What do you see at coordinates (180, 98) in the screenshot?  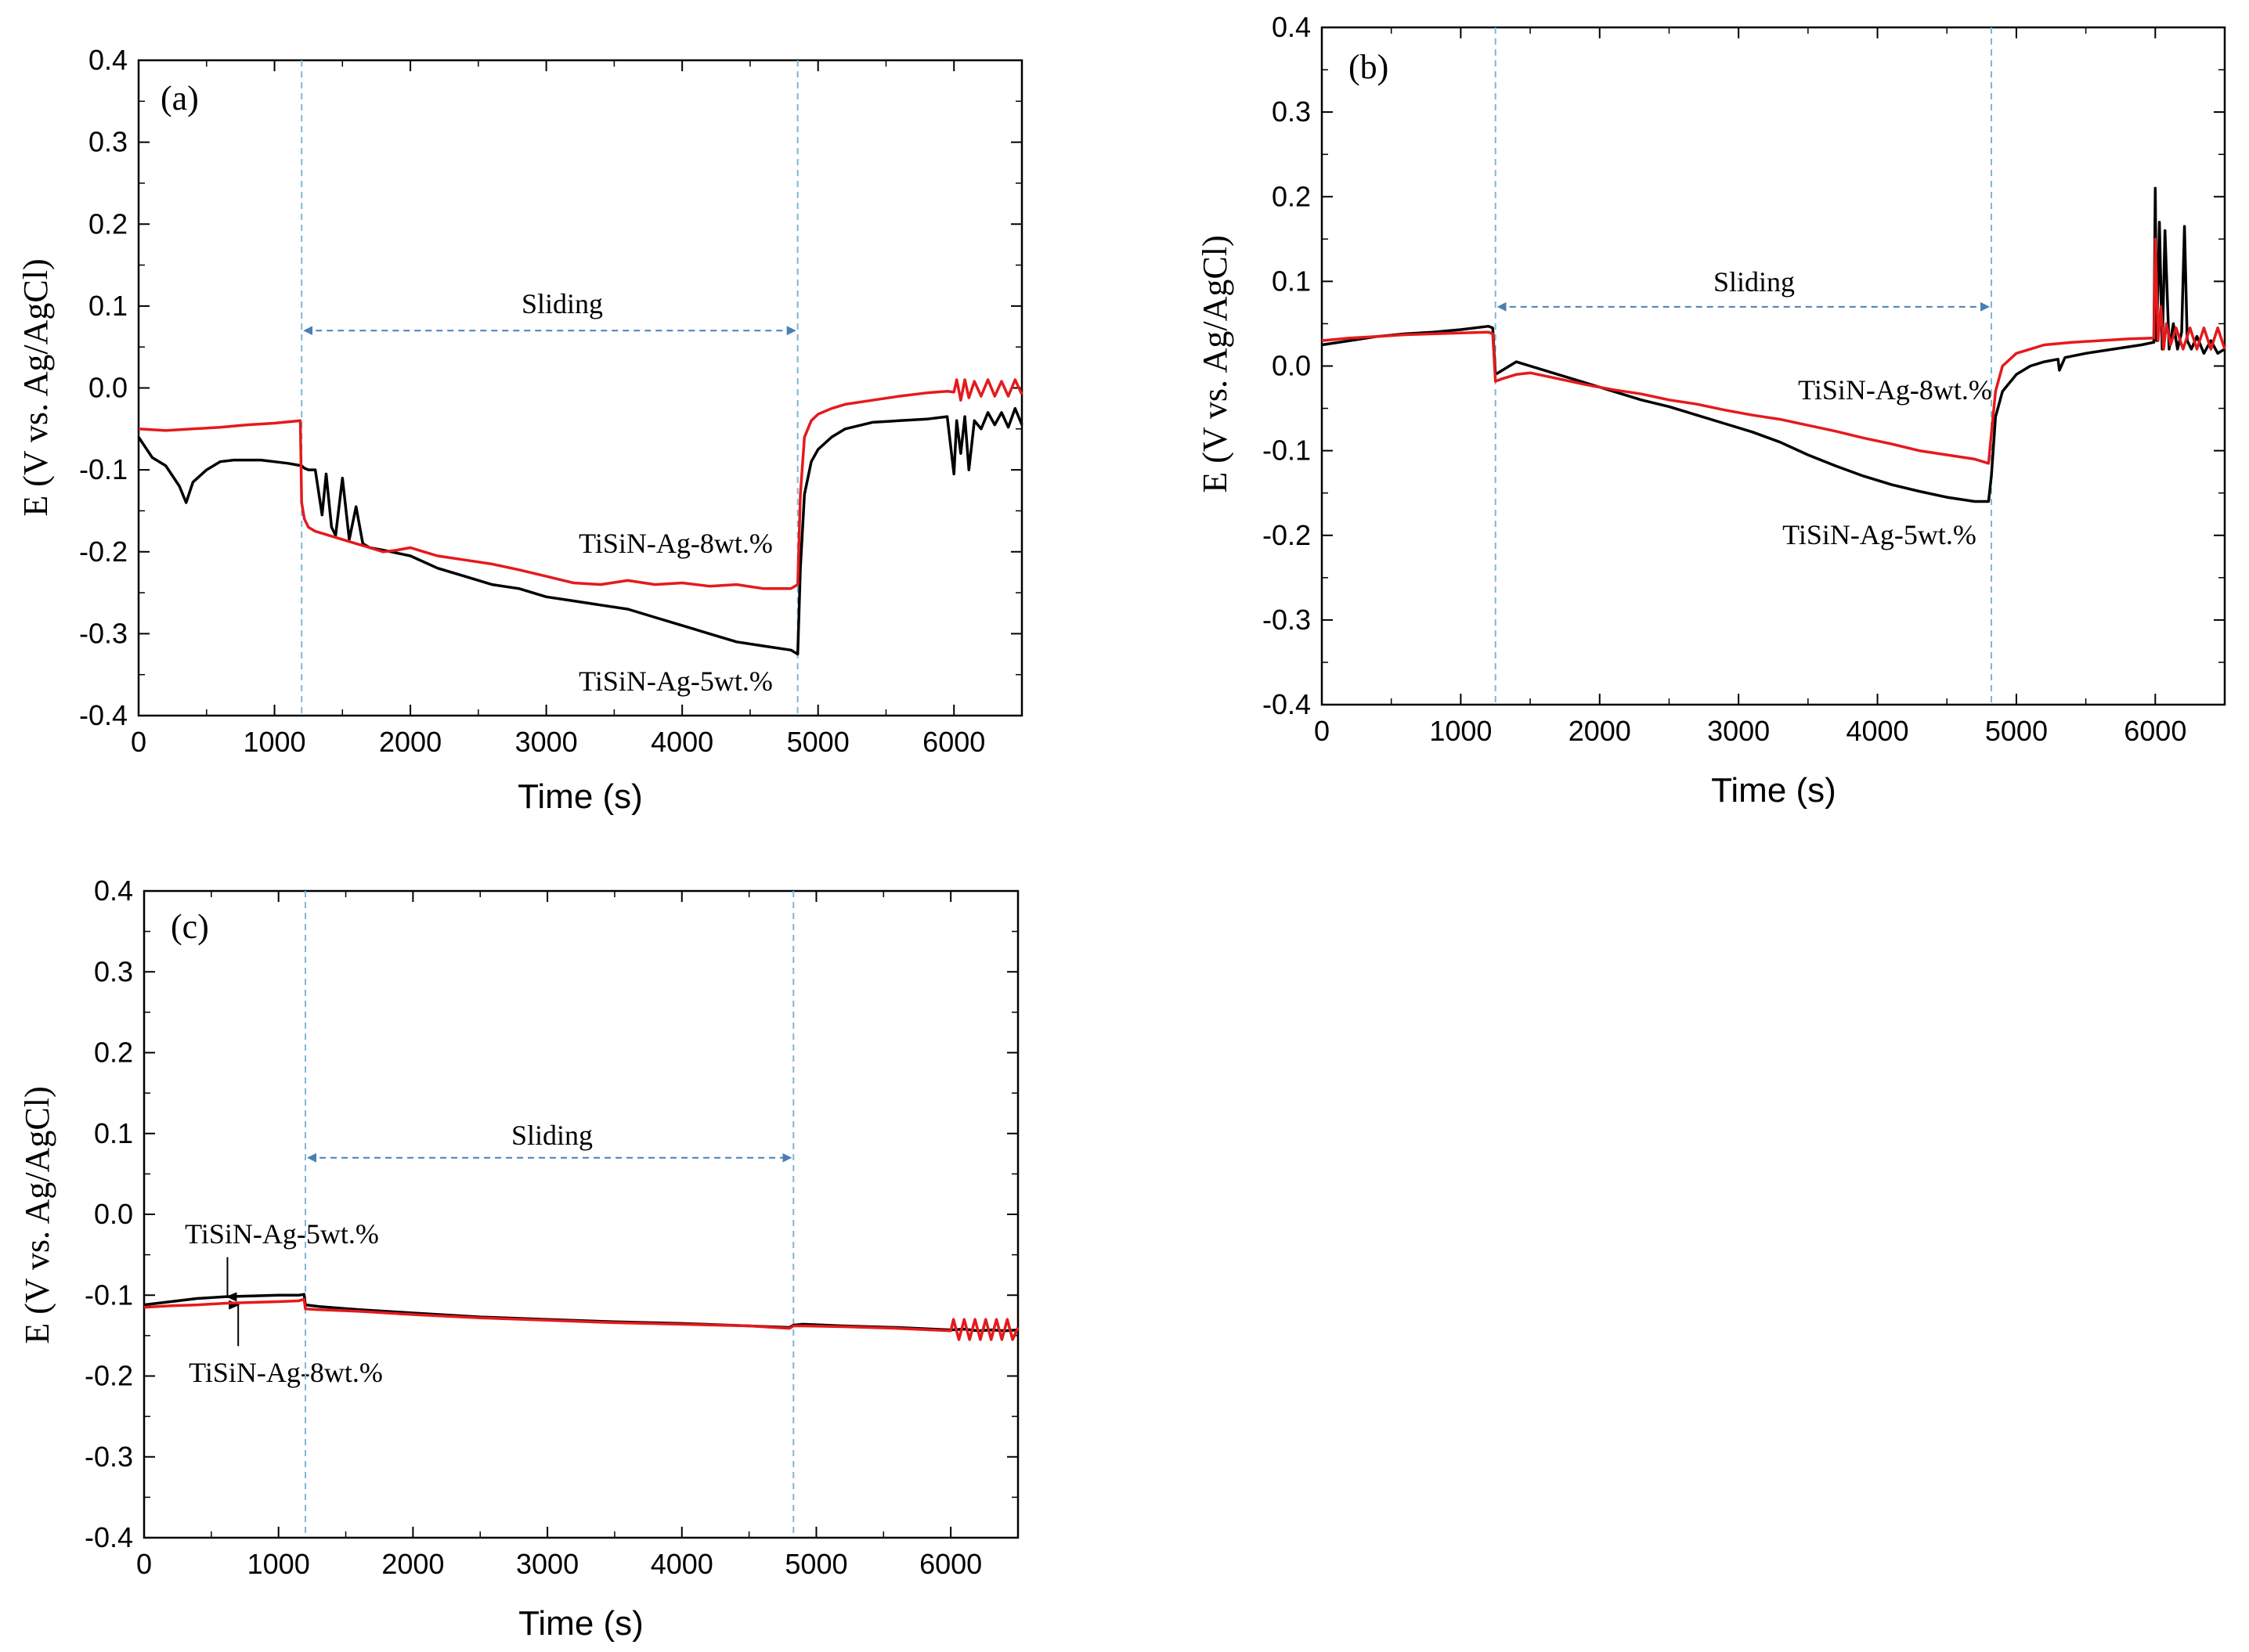 I see `panel-label: (a)` at bounding box center [180, 98].